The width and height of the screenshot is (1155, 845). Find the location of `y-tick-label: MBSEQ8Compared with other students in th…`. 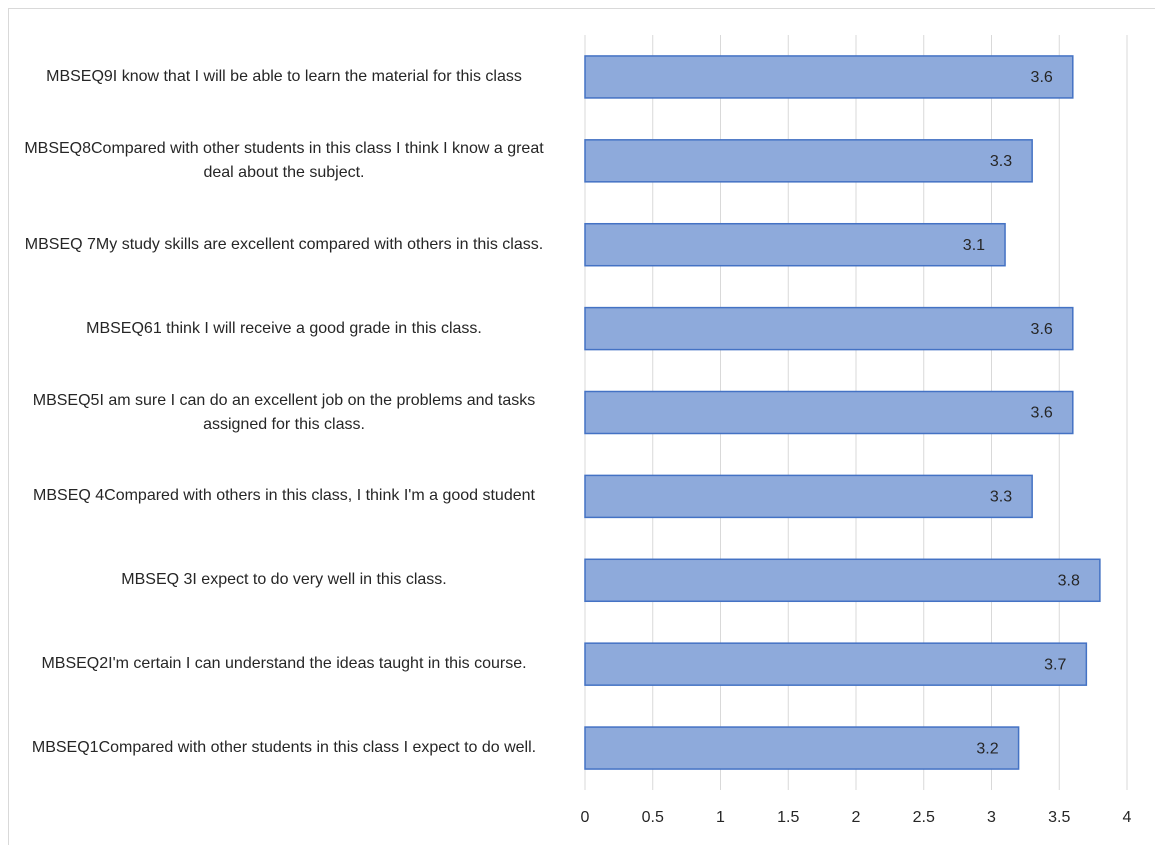

y-tick-label: MBSEQ8Compared with other students in th… is located at coordinates (284, 160).